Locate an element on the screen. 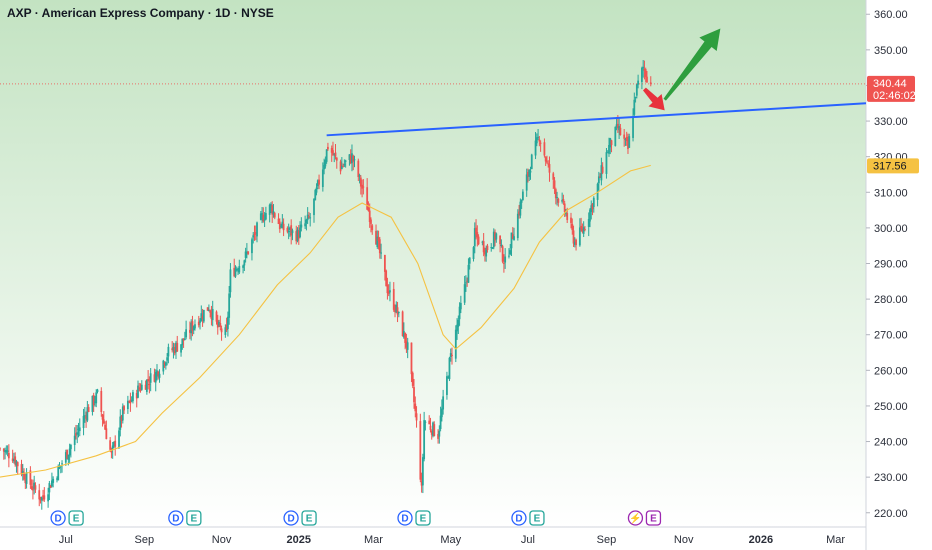 This screenshot has height=550, width=932. y-tick-label: 310.00 is located at coordinates (891, 193).